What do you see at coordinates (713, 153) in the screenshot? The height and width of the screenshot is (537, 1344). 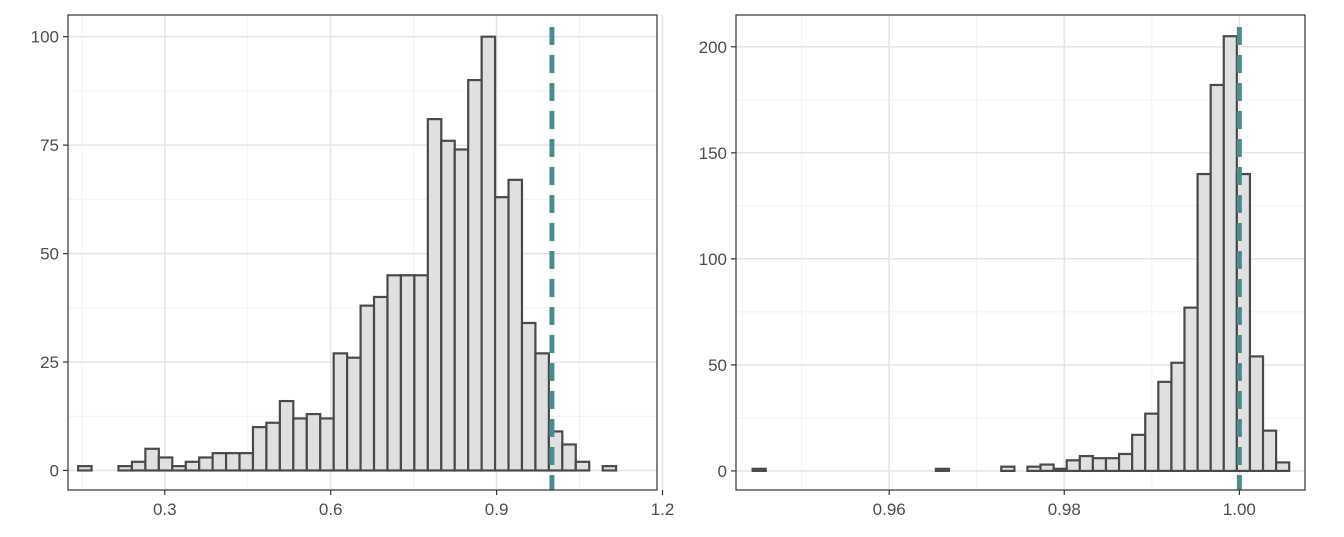 I see `y-tick-label: 150` at bounding box center [713, 153].